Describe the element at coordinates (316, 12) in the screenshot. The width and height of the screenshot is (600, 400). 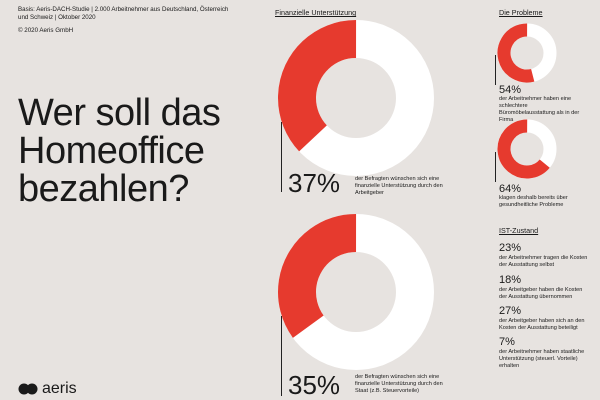
I see `chart-1-title: Finanzielle Unterstützung` at that location.